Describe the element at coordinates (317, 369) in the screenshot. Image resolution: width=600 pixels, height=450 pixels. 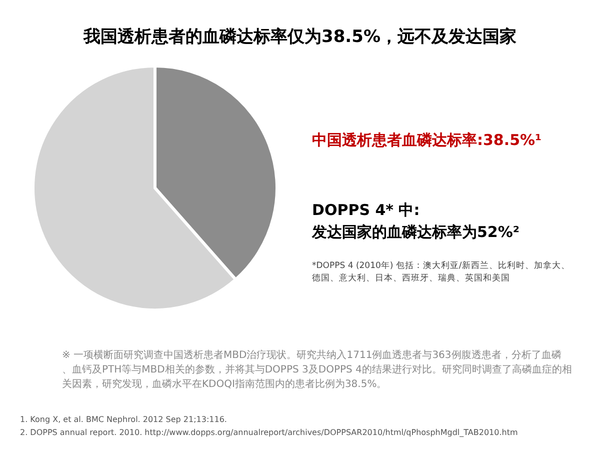
I see `text: ※ 一项横断面研究调查中国透析患者MBD治疗现状。研究共纳入1711例血透患者与363例腹透患者，分析了血磷、血钙及PTH等与MBD相关的参数，并将其与DOPPS 3及DOPPS 4的结果进行对比。研究同时调查了高磷血症的相关因素，研究发现，血磷水平在KDOQI指南范围内的患者比例为38.5%。` at that location.